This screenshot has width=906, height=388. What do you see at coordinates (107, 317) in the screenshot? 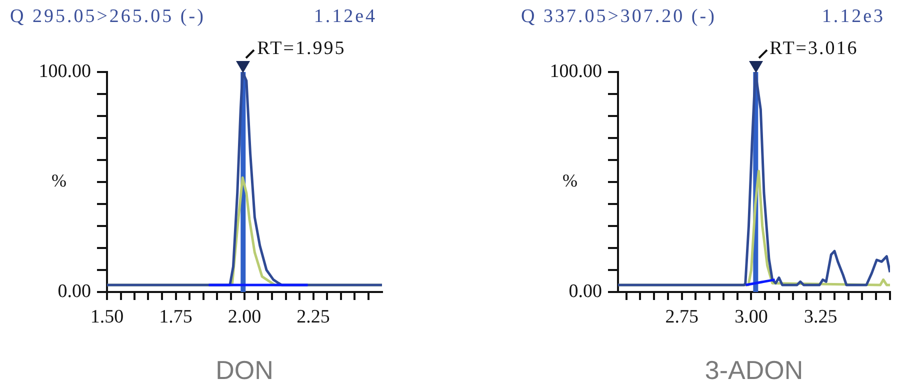
I see `x-tick-label: 1.50` at bounding box center [107, 317].